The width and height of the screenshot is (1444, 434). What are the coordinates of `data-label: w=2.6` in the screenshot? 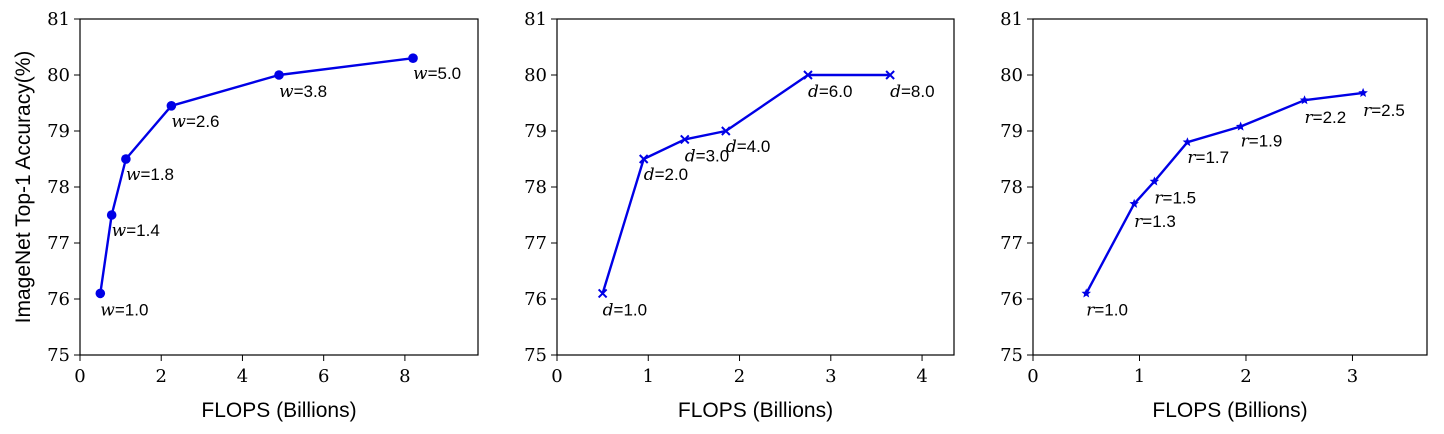 It's located at (195, 122).